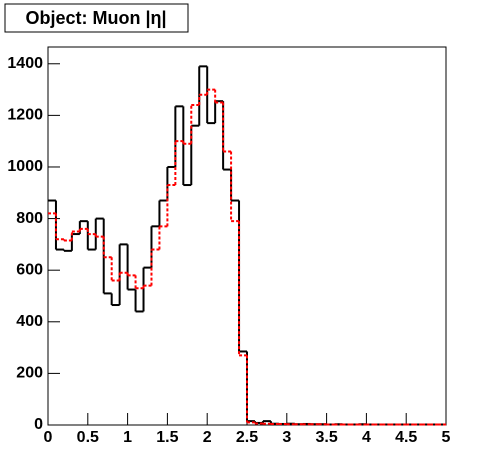  Describe the element at coordinates (207, 437) in the screenshot. I see `x-tick-label: 2` at that location.